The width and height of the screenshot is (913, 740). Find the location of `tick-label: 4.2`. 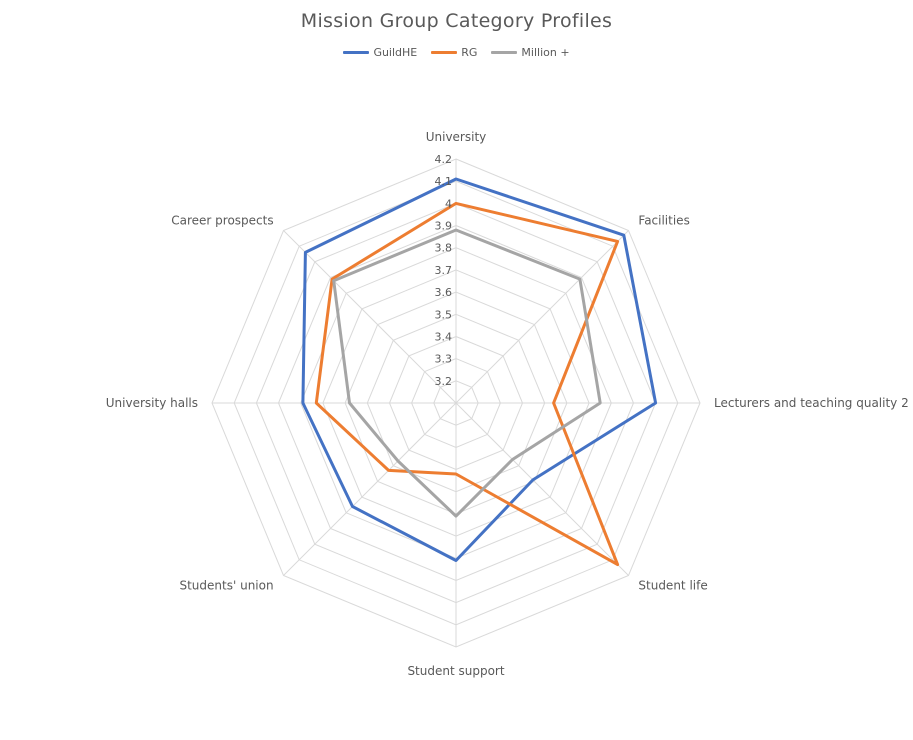

tick-label: 4.2 is located at coordinates (444, 159).